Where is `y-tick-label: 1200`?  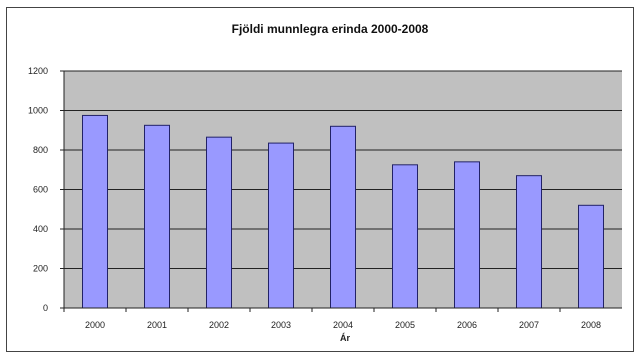 y-tick-label: 1200 is located at coordinates (38, 71).